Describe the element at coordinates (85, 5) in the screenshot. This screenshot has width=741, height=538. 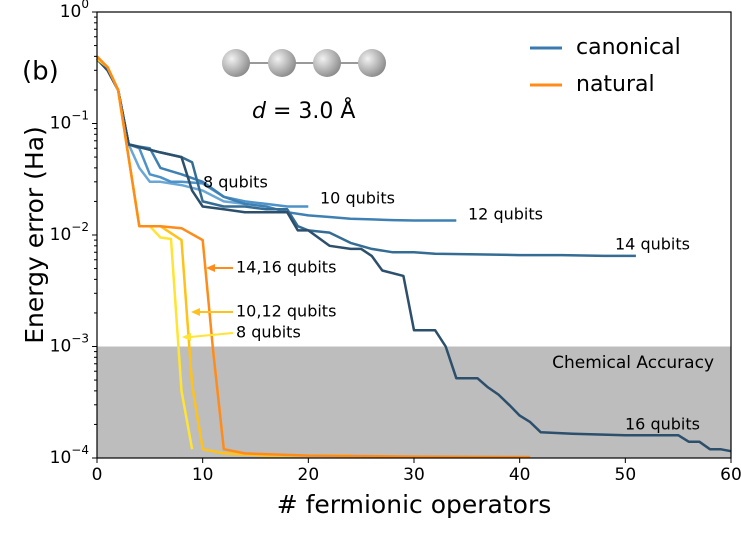
I see `y-tick-exponent: 0` at that location.